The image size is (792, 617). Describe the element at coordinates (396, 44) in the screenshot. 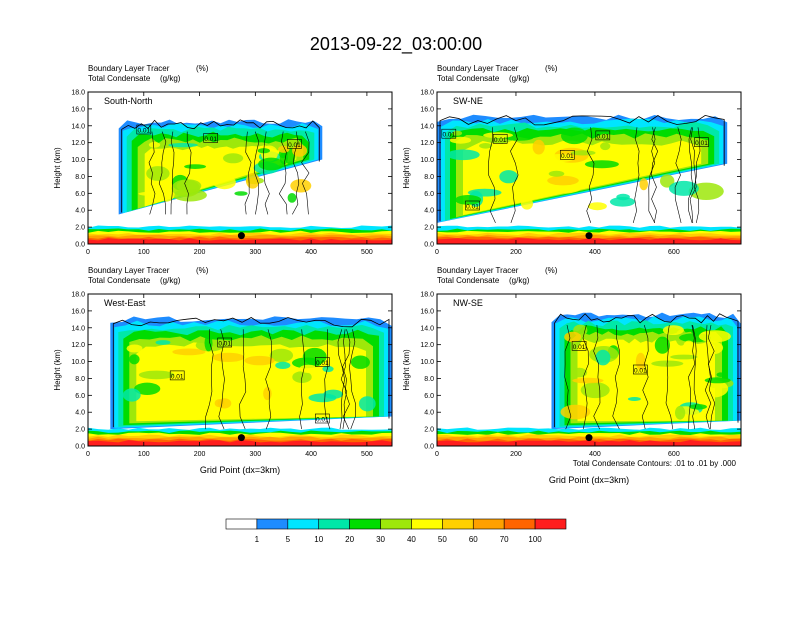

I see `figure-title: 2013-09-22_03:00:00` at that location.